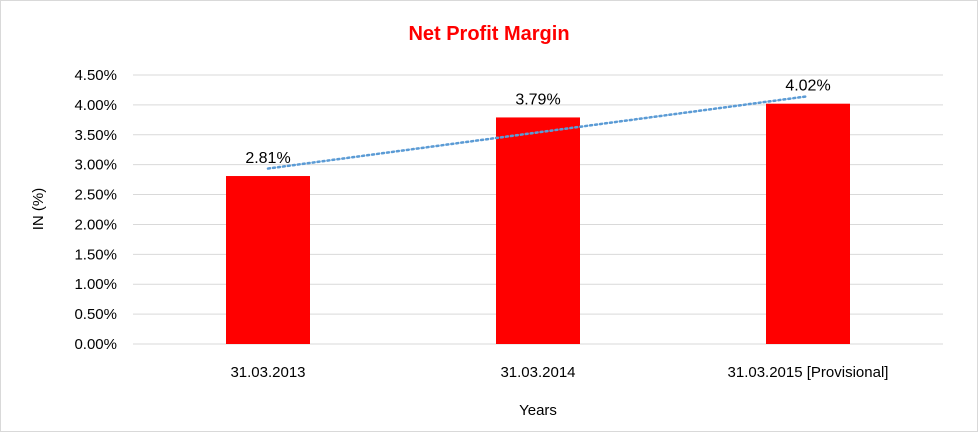 This screenshot has width=978, height=432. Describe the element at coordinates (95, 284) in the screenshot. I see `y-tick-label: 1.00%` at that location.